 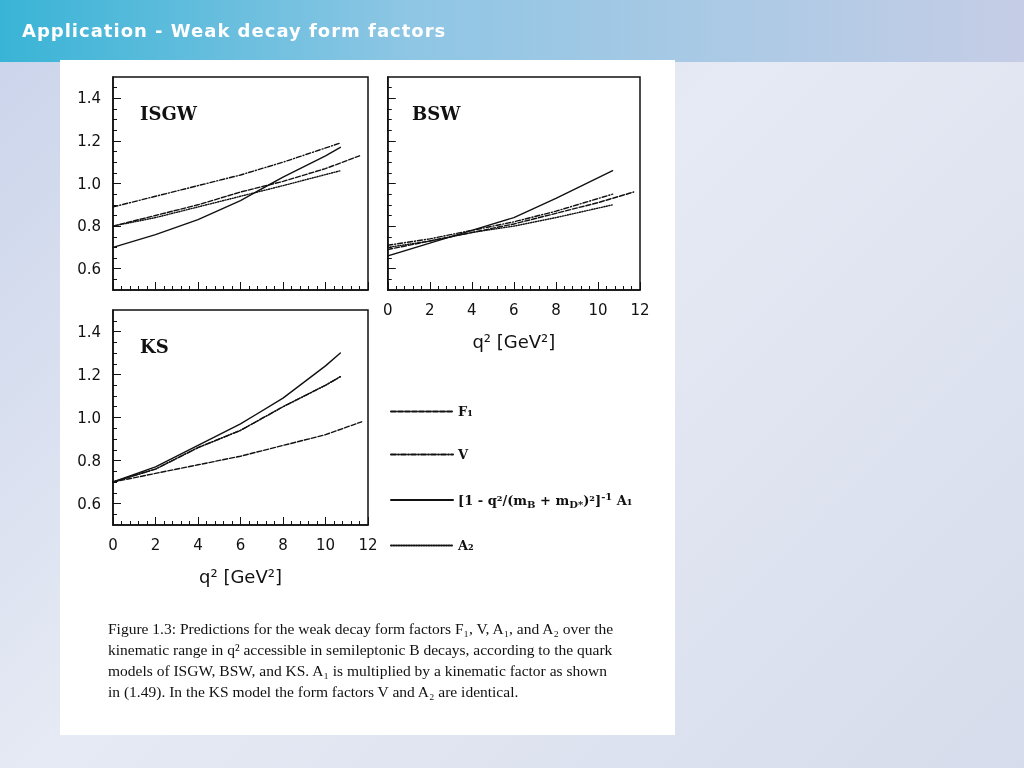 What do you see at coordinates (465, 411) in the screenshot?
I see `legend-label: F₁` at bounding box center [465, 411].